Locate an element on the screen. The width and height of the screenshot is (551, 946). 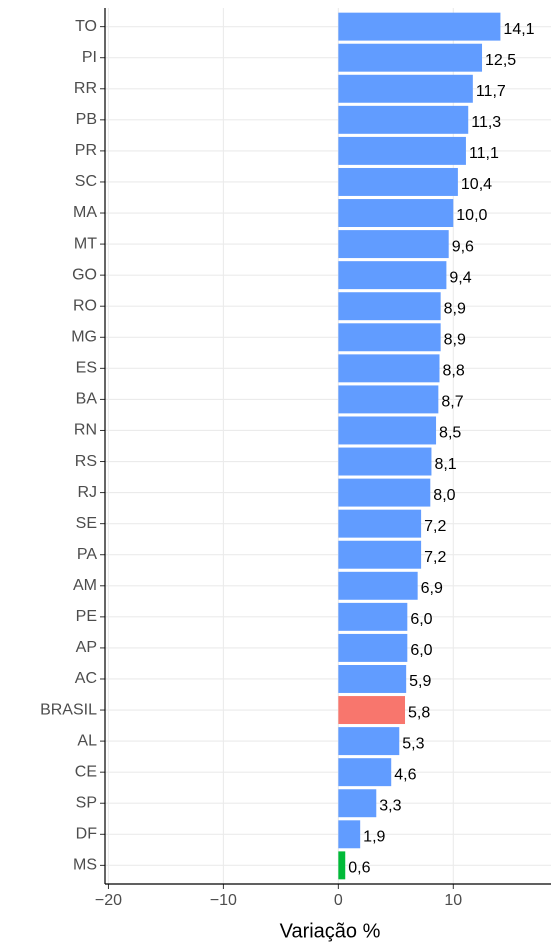
value-label: 8,7 is located at coordinates (452, 402).